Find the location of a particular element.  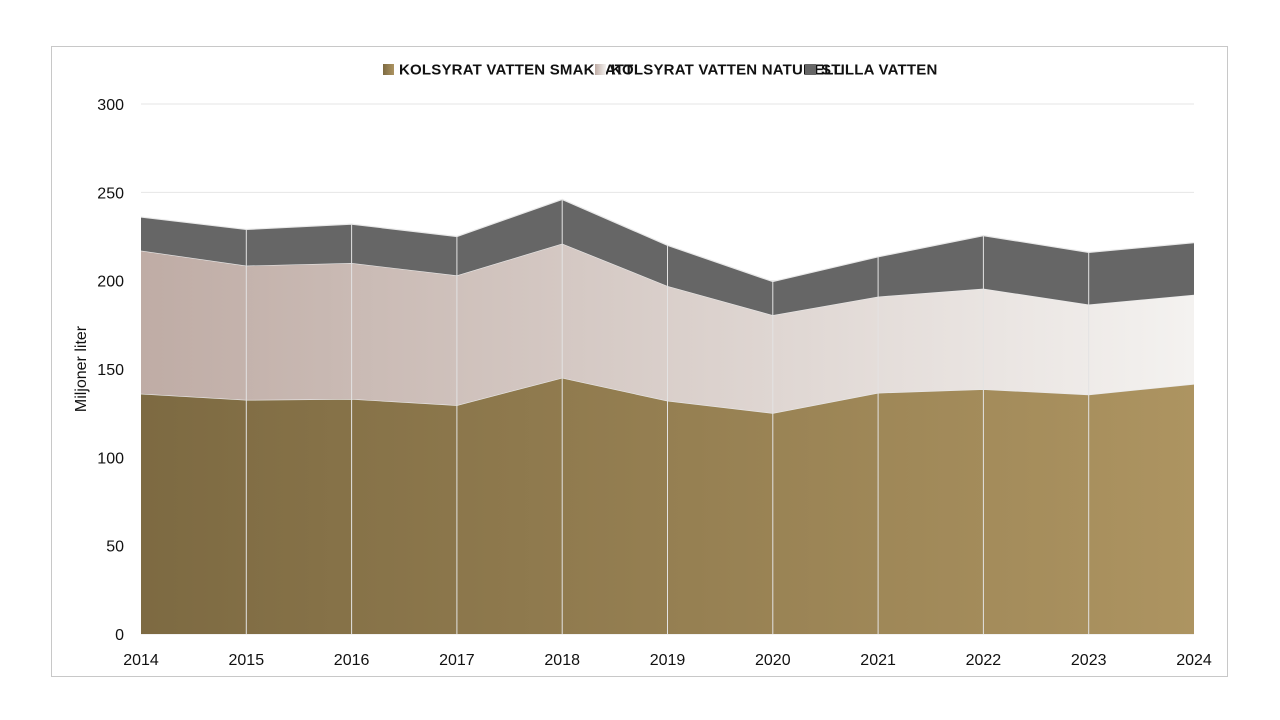

y-axis-label: Miljoner liter is located at coordinates (81, 368).